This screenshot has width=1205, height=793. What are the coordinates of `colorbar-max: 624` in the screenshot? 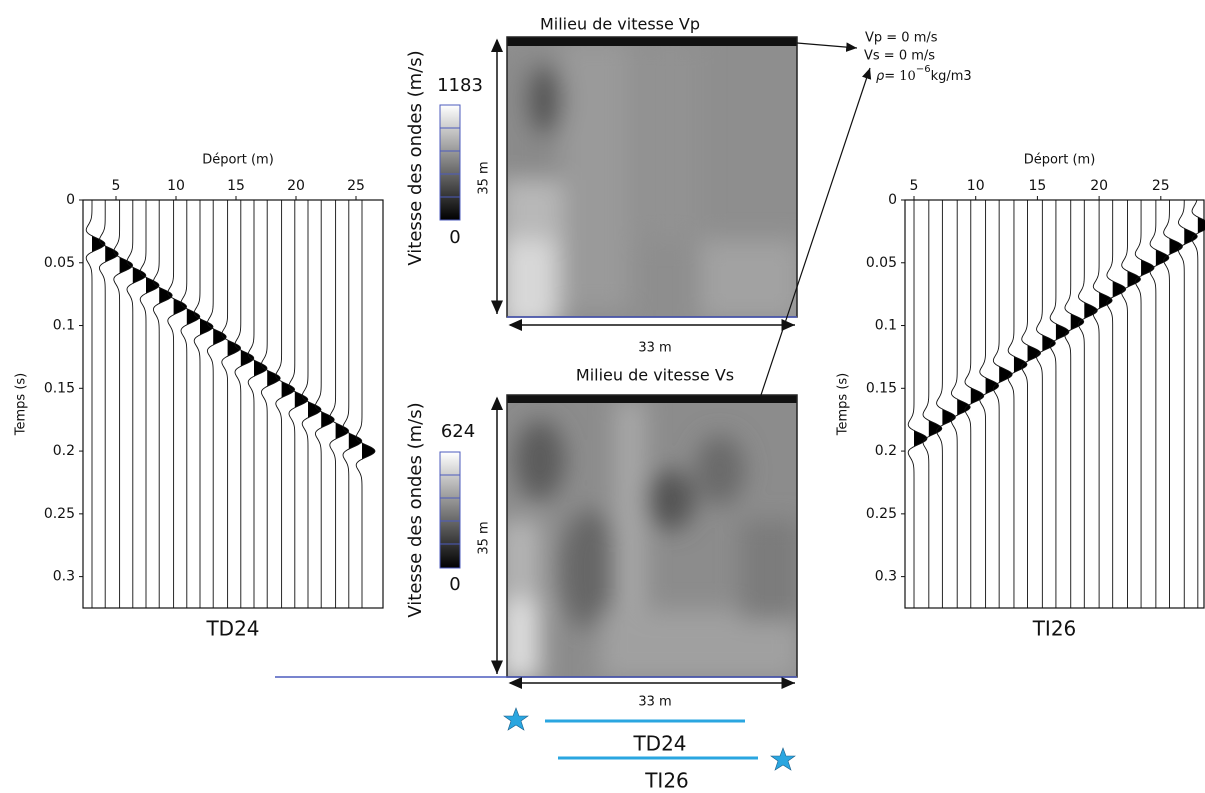 It's located at (458, 431).